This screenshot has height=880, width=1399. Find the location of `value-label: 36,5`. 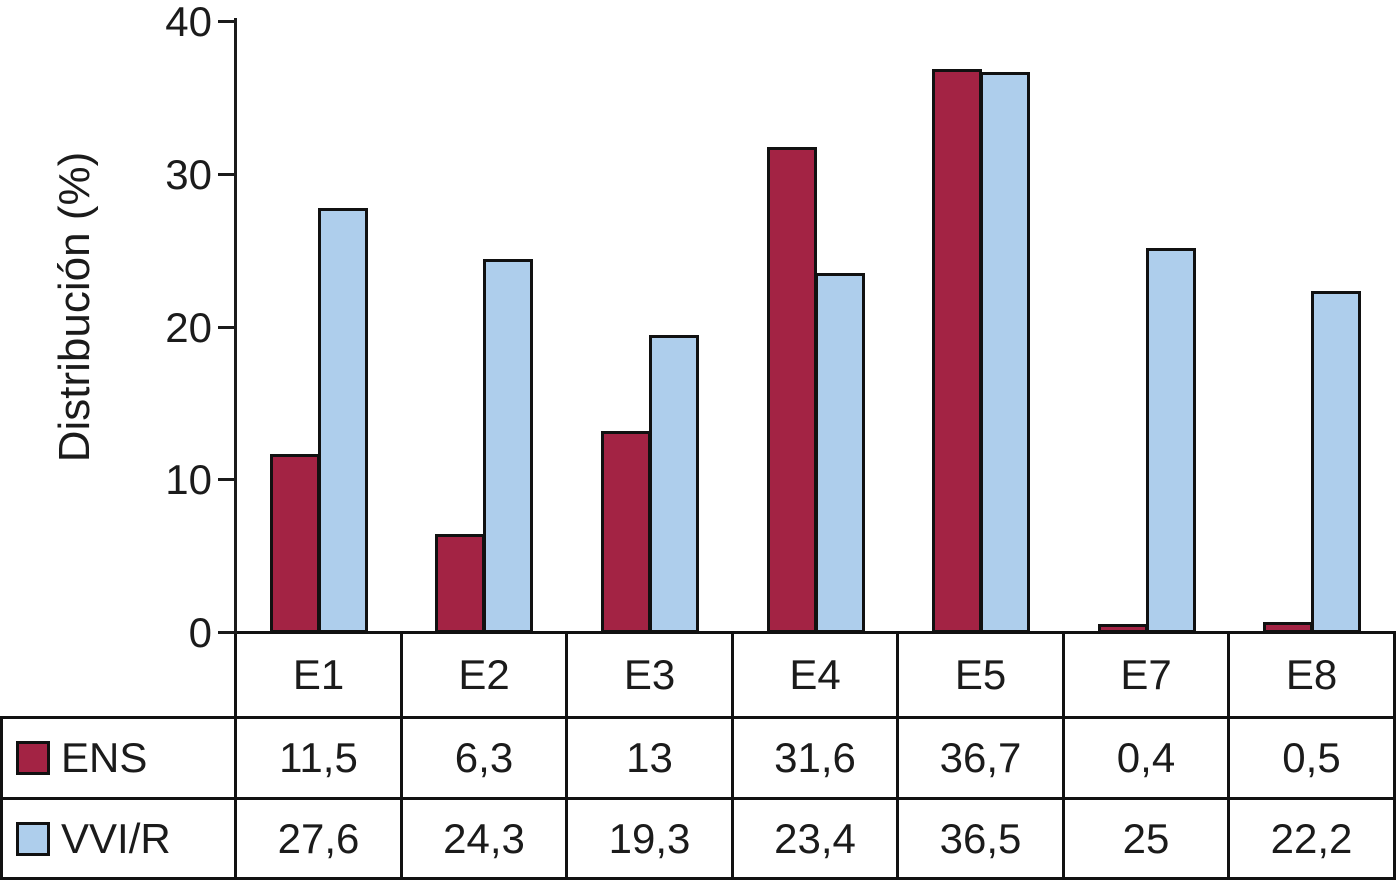

value-label: 36,5 is located at coordinates (980, 838).